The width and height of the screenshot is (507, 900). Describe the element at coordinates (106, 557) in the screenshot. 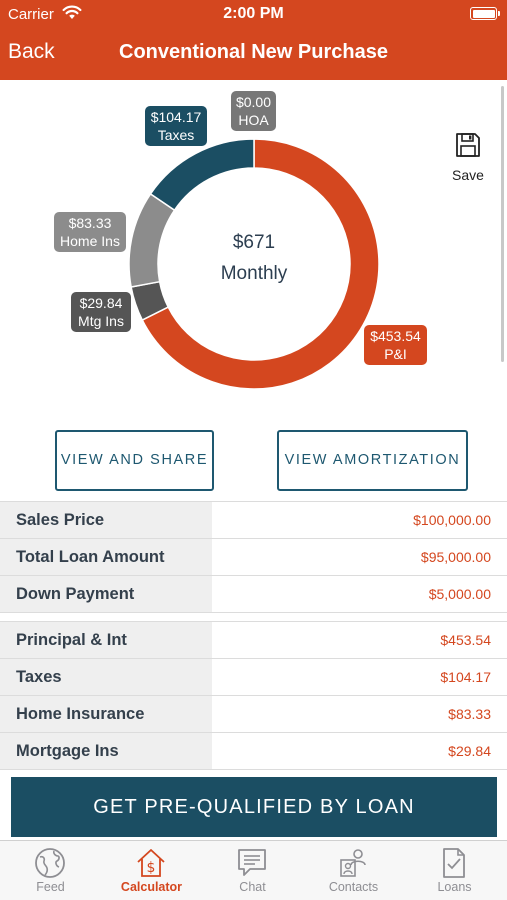

I see `row-label: Total Loan Amount` at that location.